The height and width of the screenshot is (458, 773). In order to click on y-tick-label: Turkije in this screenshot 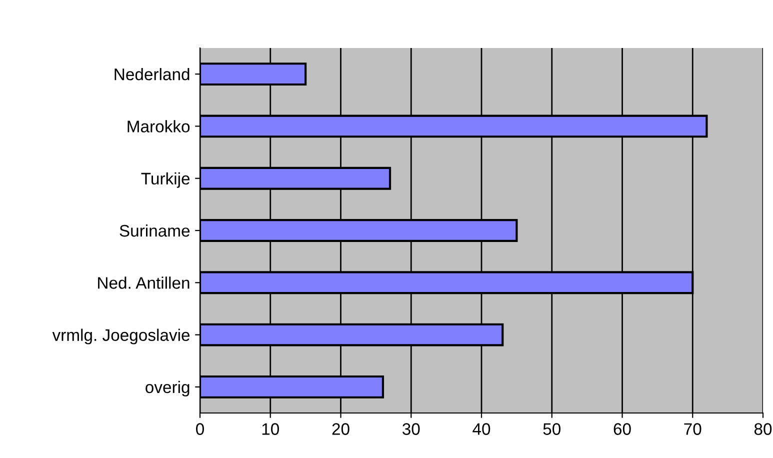, I will do `click(165, 180)`.